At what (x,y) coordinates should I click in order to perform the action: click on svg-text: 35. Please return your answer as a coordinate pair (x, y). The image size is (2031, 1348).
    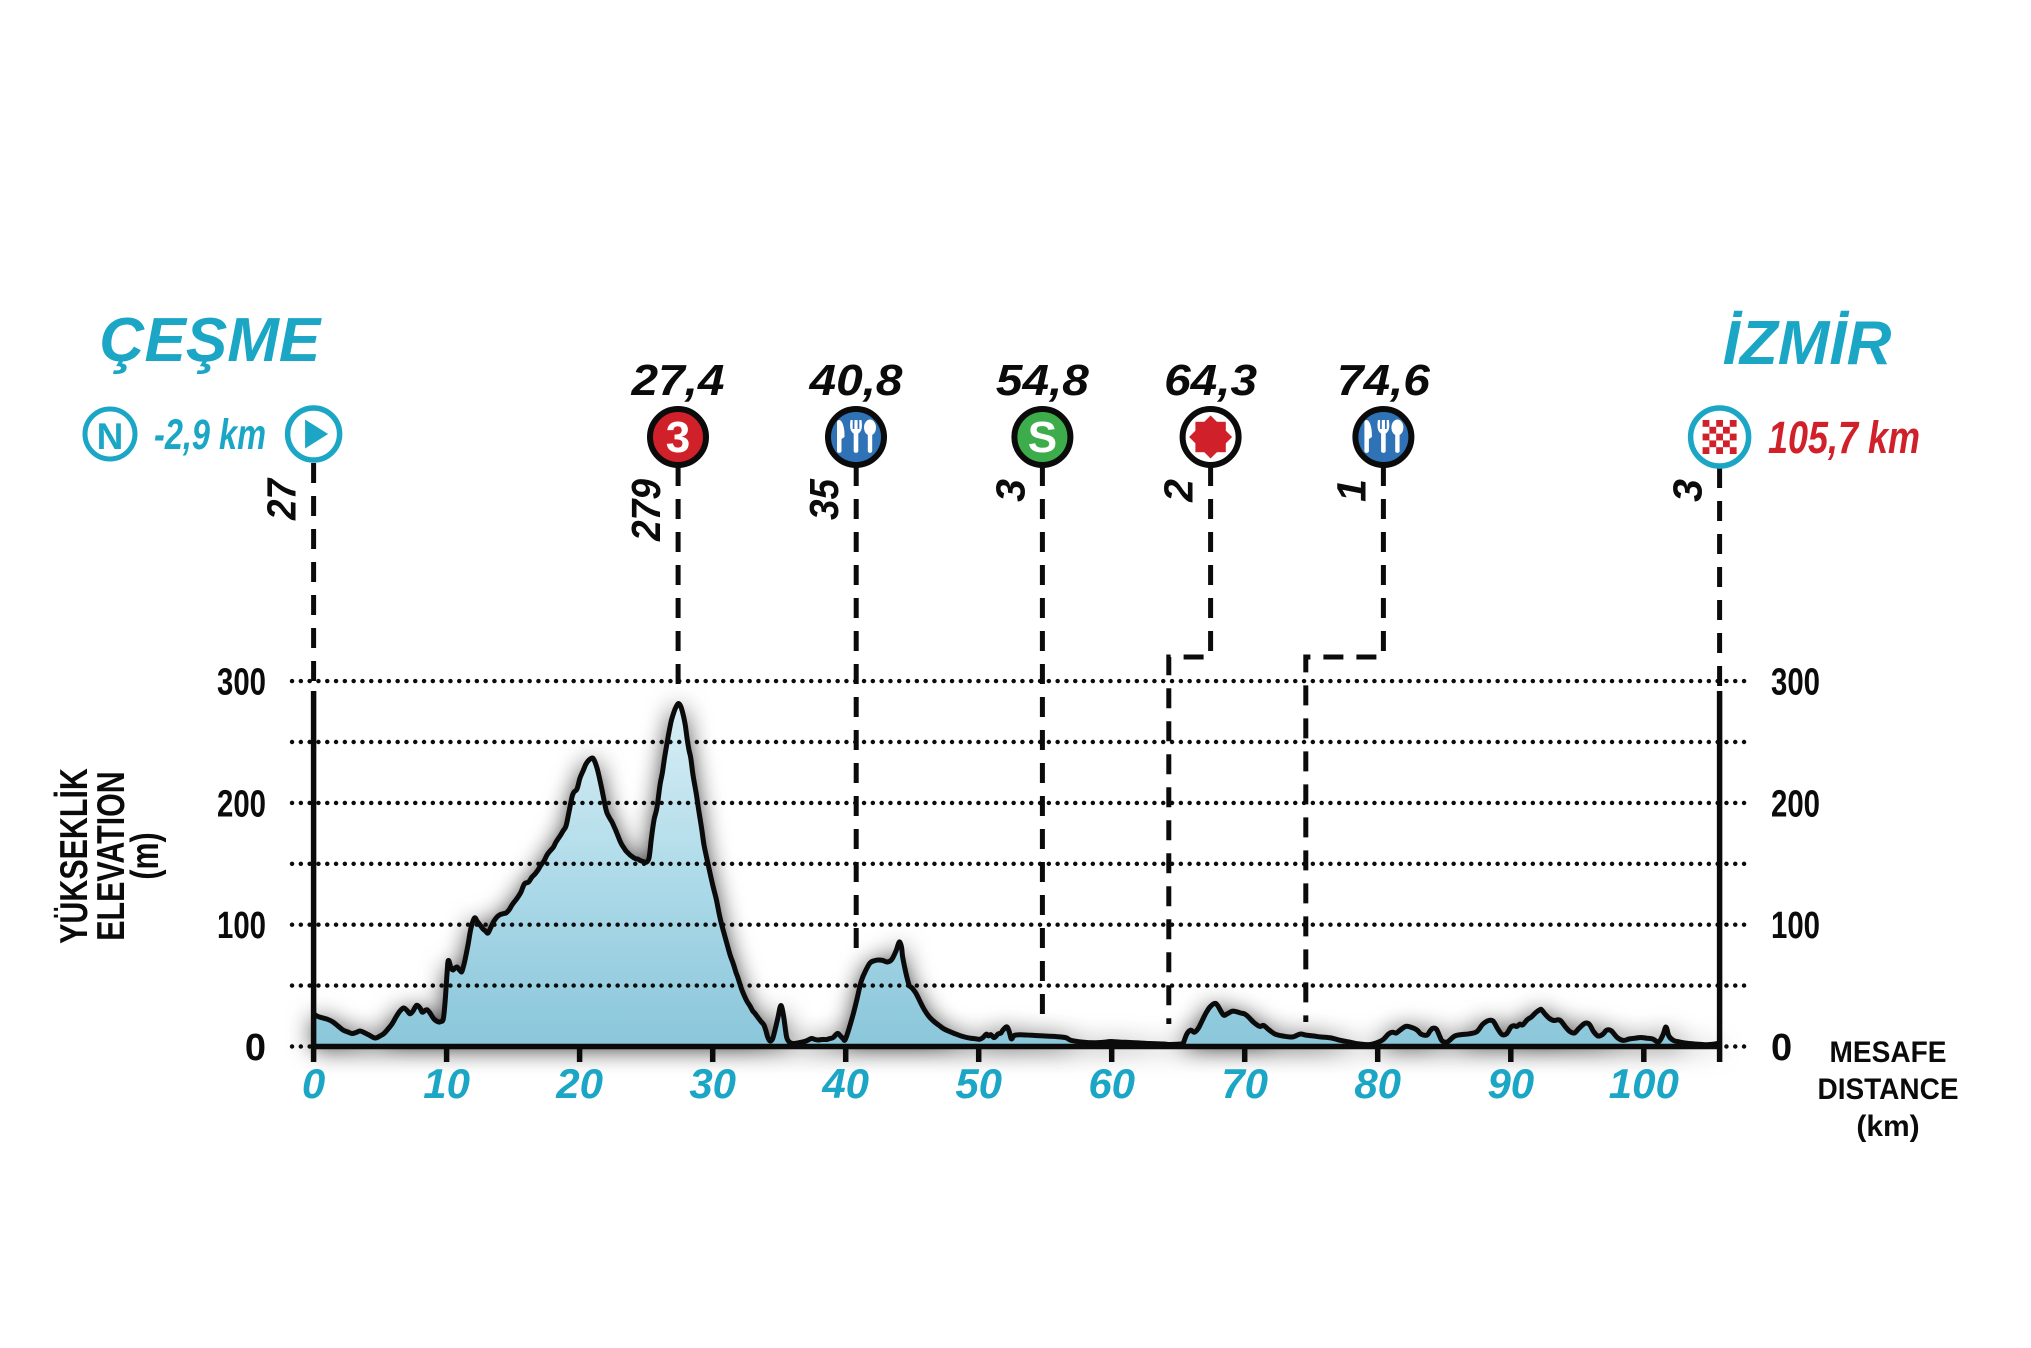
    Looking at the image, I should click on (824, 499).